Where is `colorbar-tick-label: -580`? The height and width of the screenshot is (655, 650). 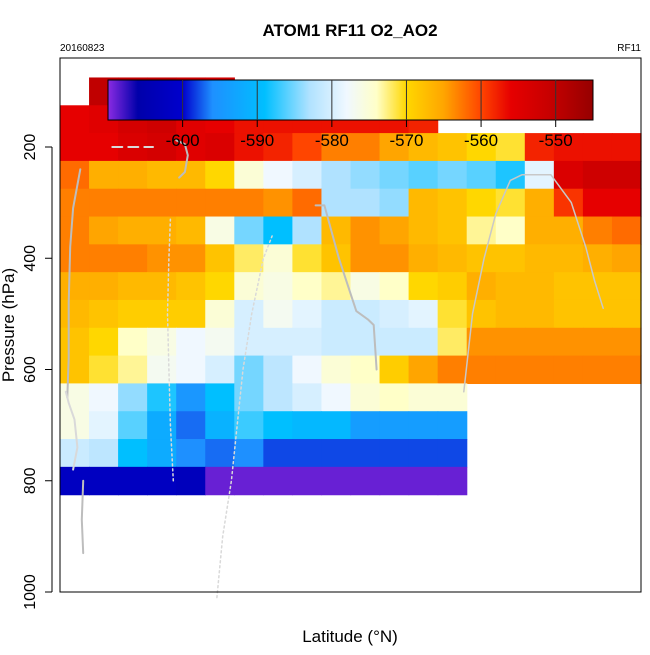 colorbar-tick-label: -580 is located at coordinates (332, 140).